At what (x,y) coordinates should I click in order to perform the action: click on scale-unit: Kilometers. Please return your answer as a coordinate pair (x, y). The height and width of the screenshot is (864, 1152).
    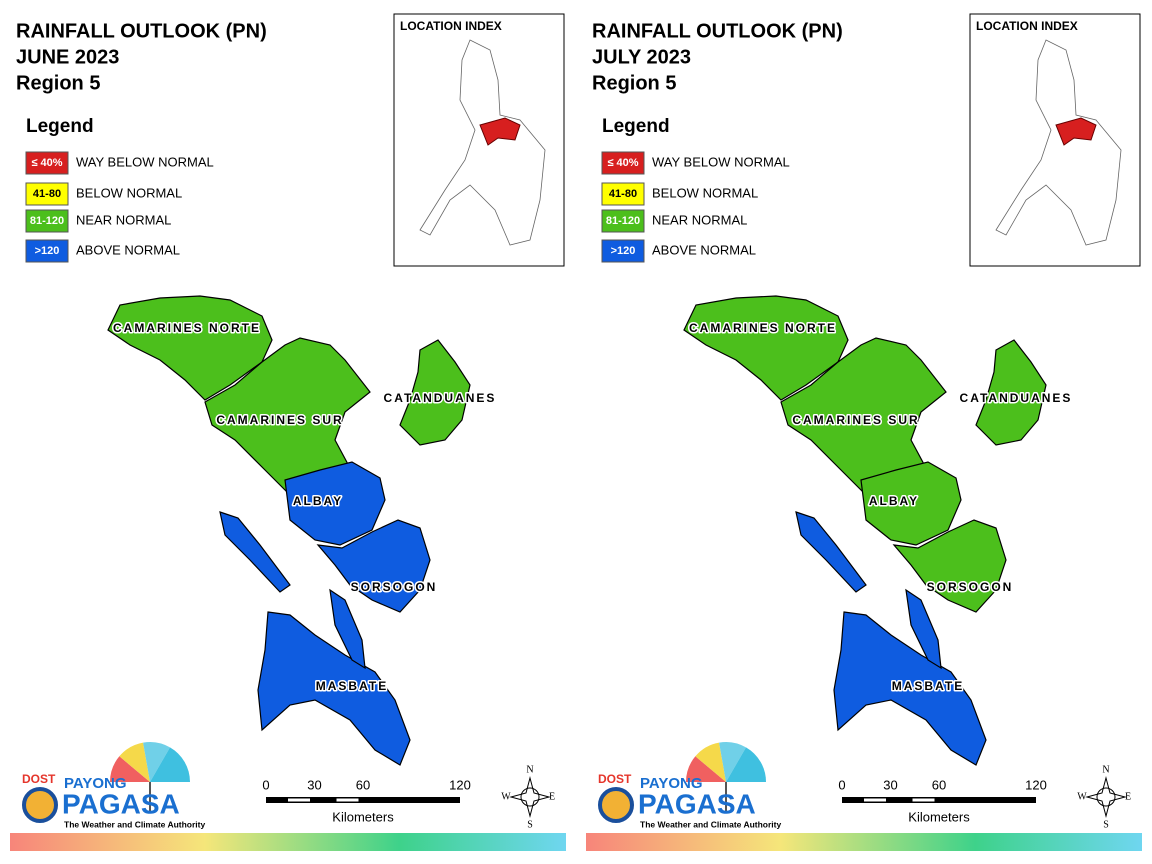
    Looking at the image, I should click on (939, 816).